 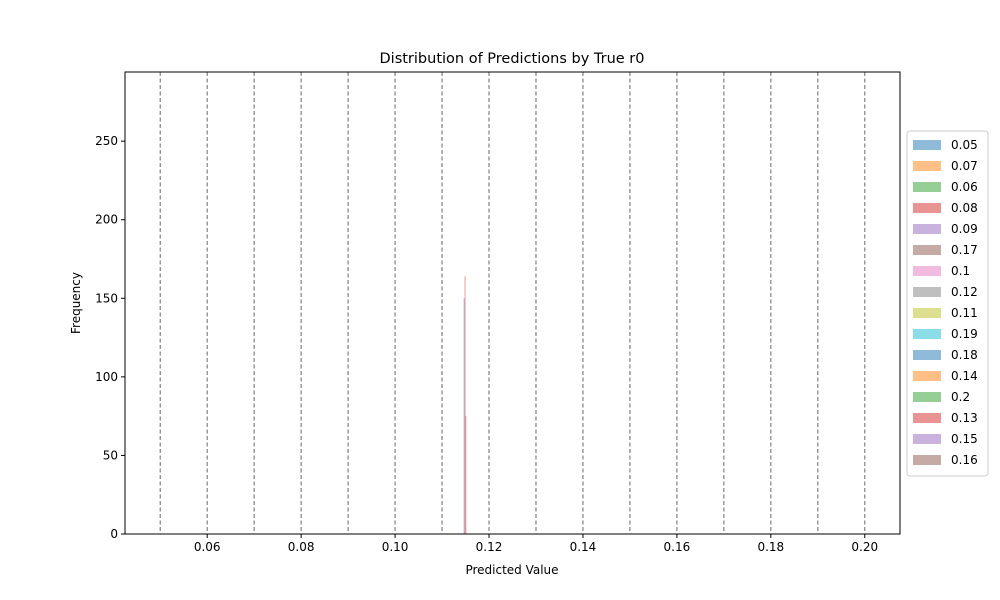 What do you see at coordinates (964, 292) in the screenshot?
I see `legend-label: 0.12` at bounding box center [964, 292].